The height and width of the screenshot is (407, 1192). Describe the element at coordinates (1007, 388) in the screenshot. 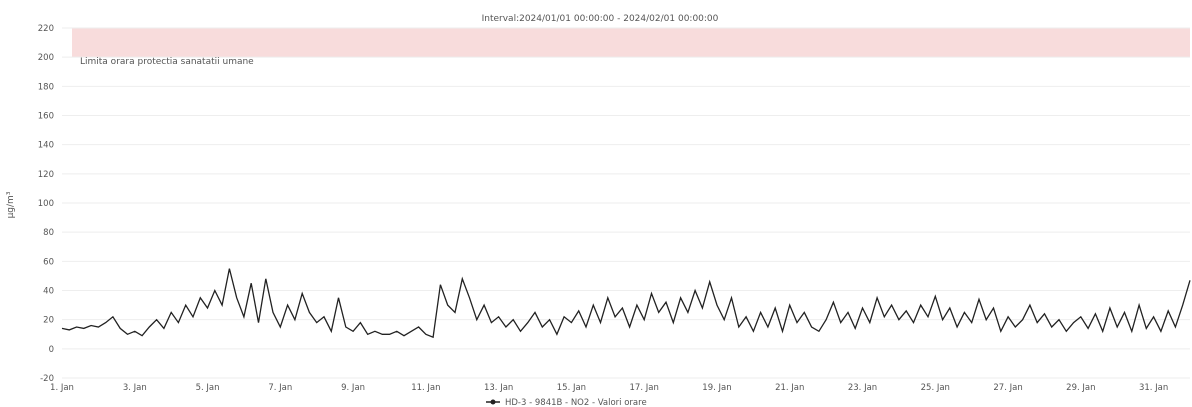

I see `x-tick-label: 27. Jan` at that location.